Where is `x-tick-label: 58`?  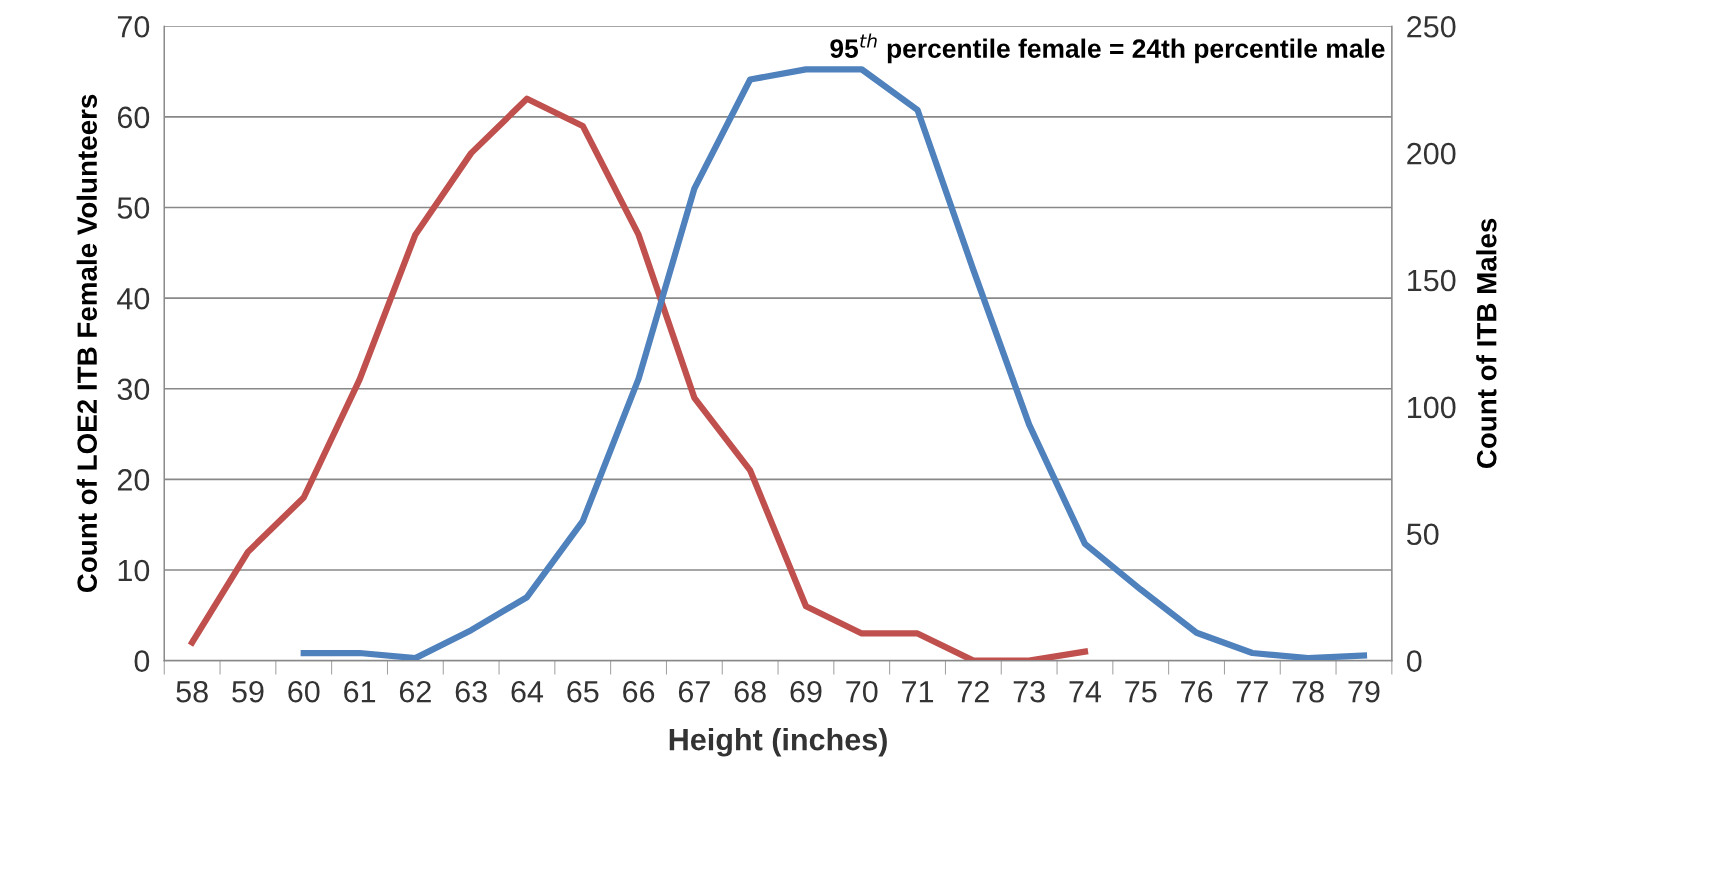 x-tick-label: 58 is located at coordinates (192, 691).